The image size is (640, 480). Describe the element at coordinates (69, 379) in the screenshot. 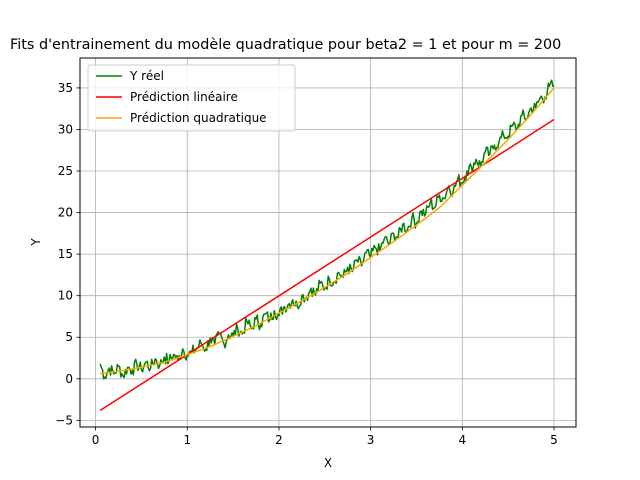

I see `y-tick-label: 0` at that location.